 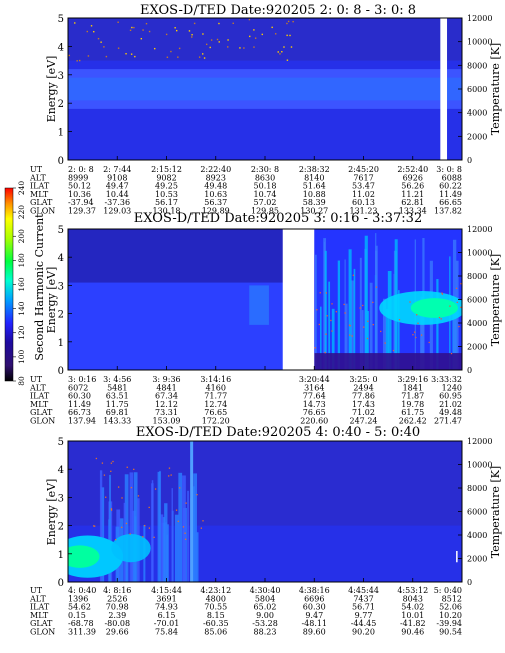 What do you see at coordinates (117, 202) in the screenshot?
I see `ephemeris-value: -37.36` at bounding box center [117, 202].